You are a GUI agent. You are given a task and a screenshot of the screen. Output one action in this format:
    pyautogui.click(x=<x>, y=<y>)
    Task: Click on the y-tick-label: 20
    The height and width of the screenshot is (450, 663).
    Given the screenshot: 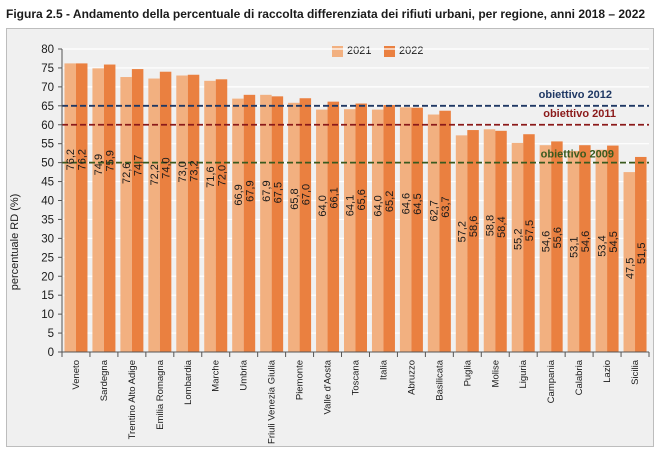 What is the action you would take?
    pyautogui.click(x=47, y=277)
    